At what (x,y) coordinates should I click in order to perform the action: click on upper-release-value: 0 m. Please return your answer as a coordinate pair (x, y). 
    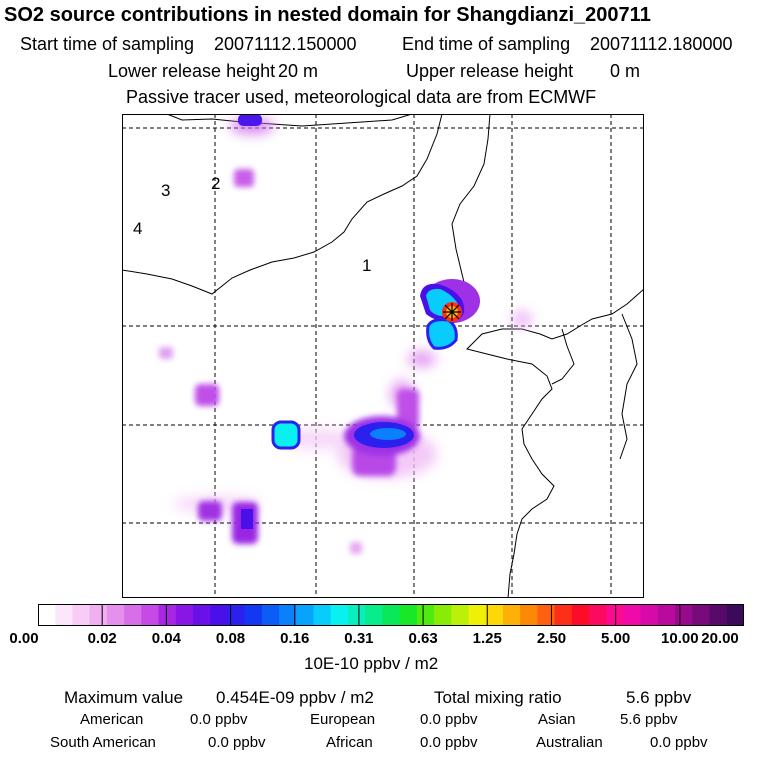
    Looking at the image, I should click on (625, 71).